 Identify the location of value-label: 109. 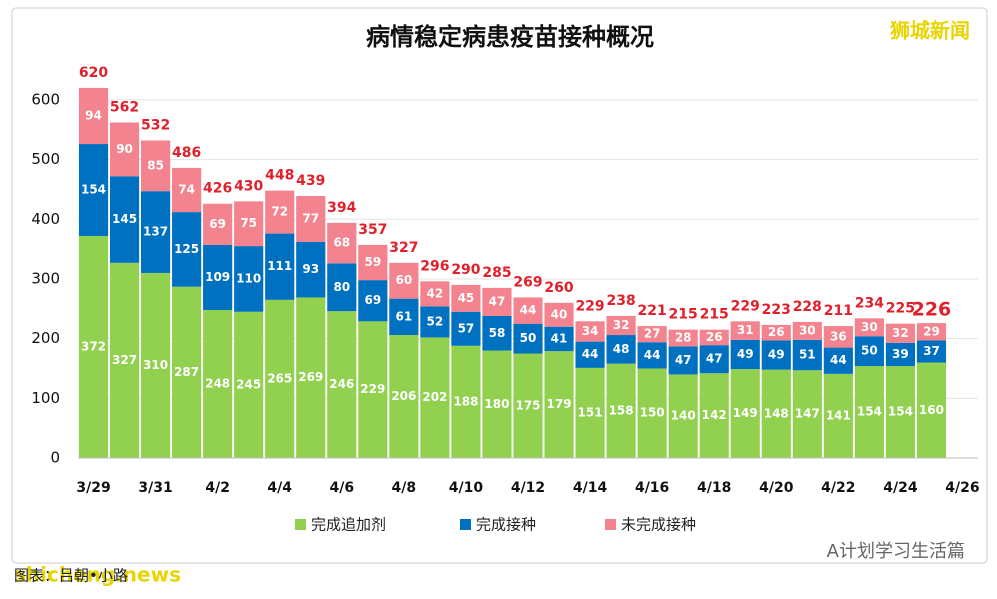
(217, 277).